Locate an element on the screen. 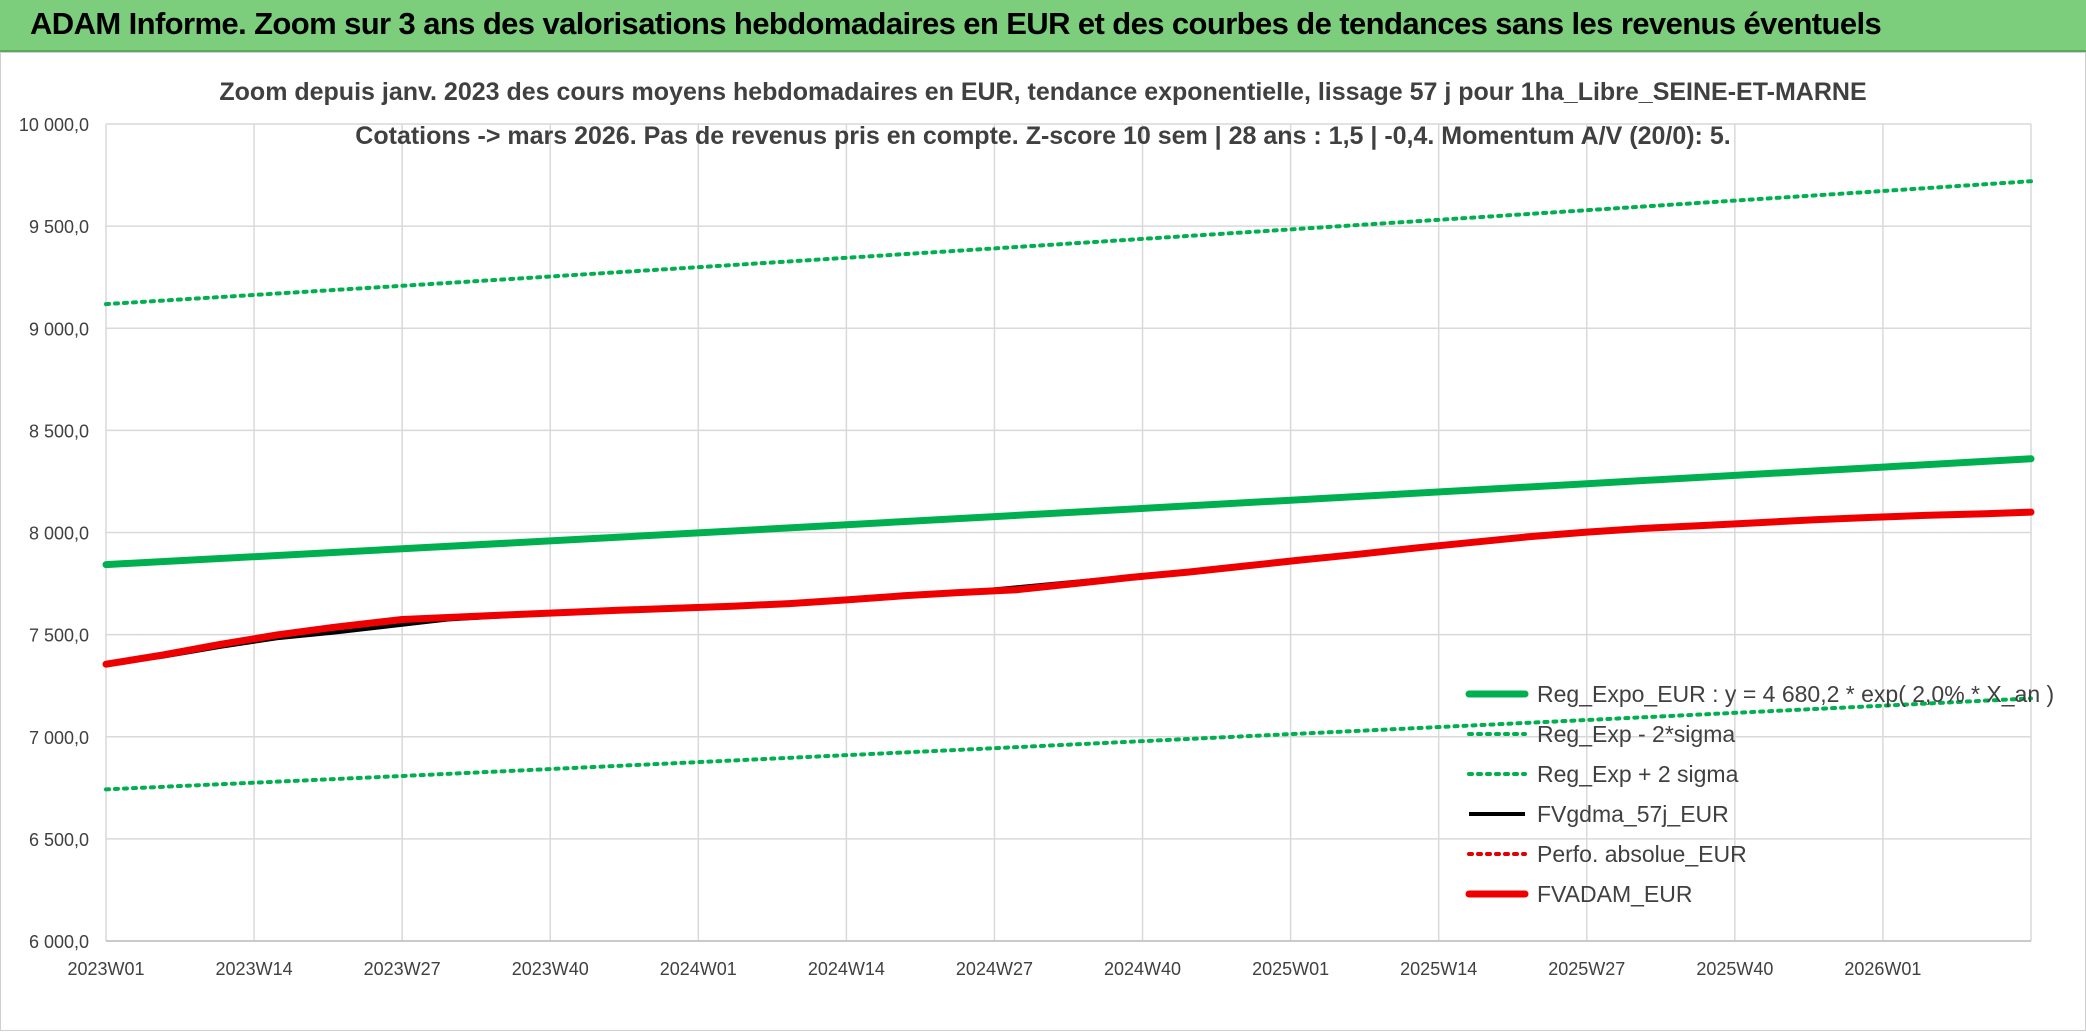  legend-label: Perfo. absolue_EUR is located at coordinates (1642, 854).